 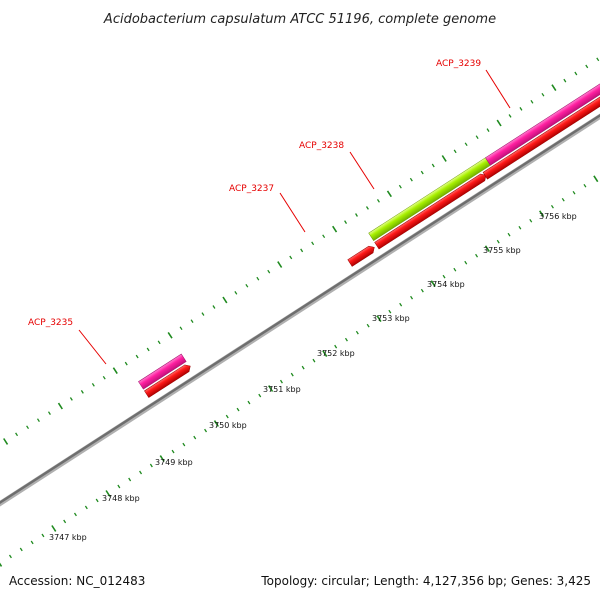 What do you see at coordinates (458, 64) in the screenshot?
I see `gene-label: ACP_3239` at bounding box center [458, 64].